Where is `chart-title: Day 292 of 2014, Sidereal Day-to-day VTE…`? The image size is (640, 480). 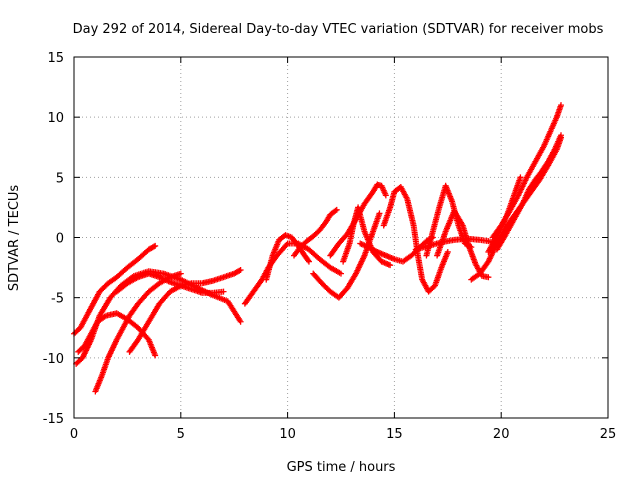 chart-title: Day 292 of 2014, Sidereal Day-to-day VTE… is located at coordinates (338, 29).